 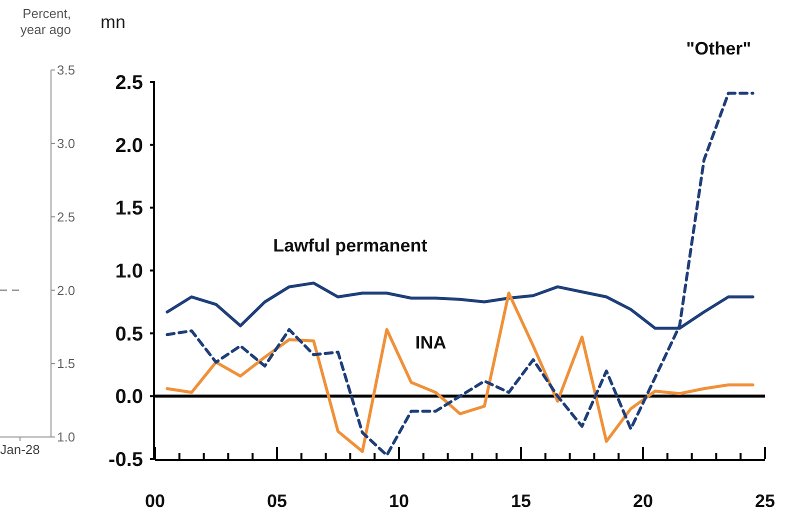 I want to click on series-label: INA, so click(x=430, y=342).